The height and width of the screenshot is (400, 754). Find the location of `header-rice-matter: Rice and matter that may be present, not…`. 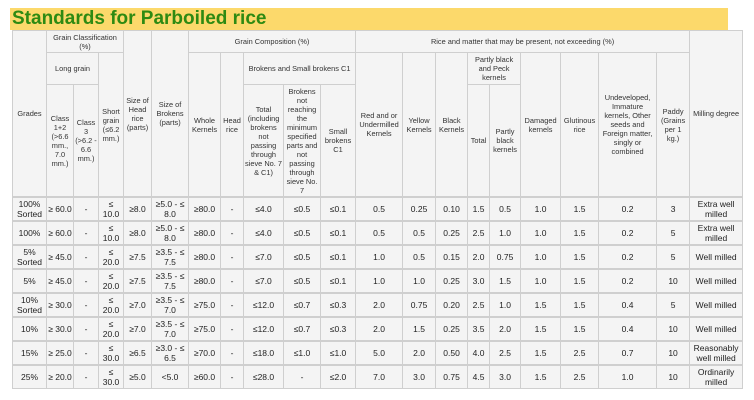

header-rice-matter: Rice and matter that may be present, not… is located at coordinates (523, 41).